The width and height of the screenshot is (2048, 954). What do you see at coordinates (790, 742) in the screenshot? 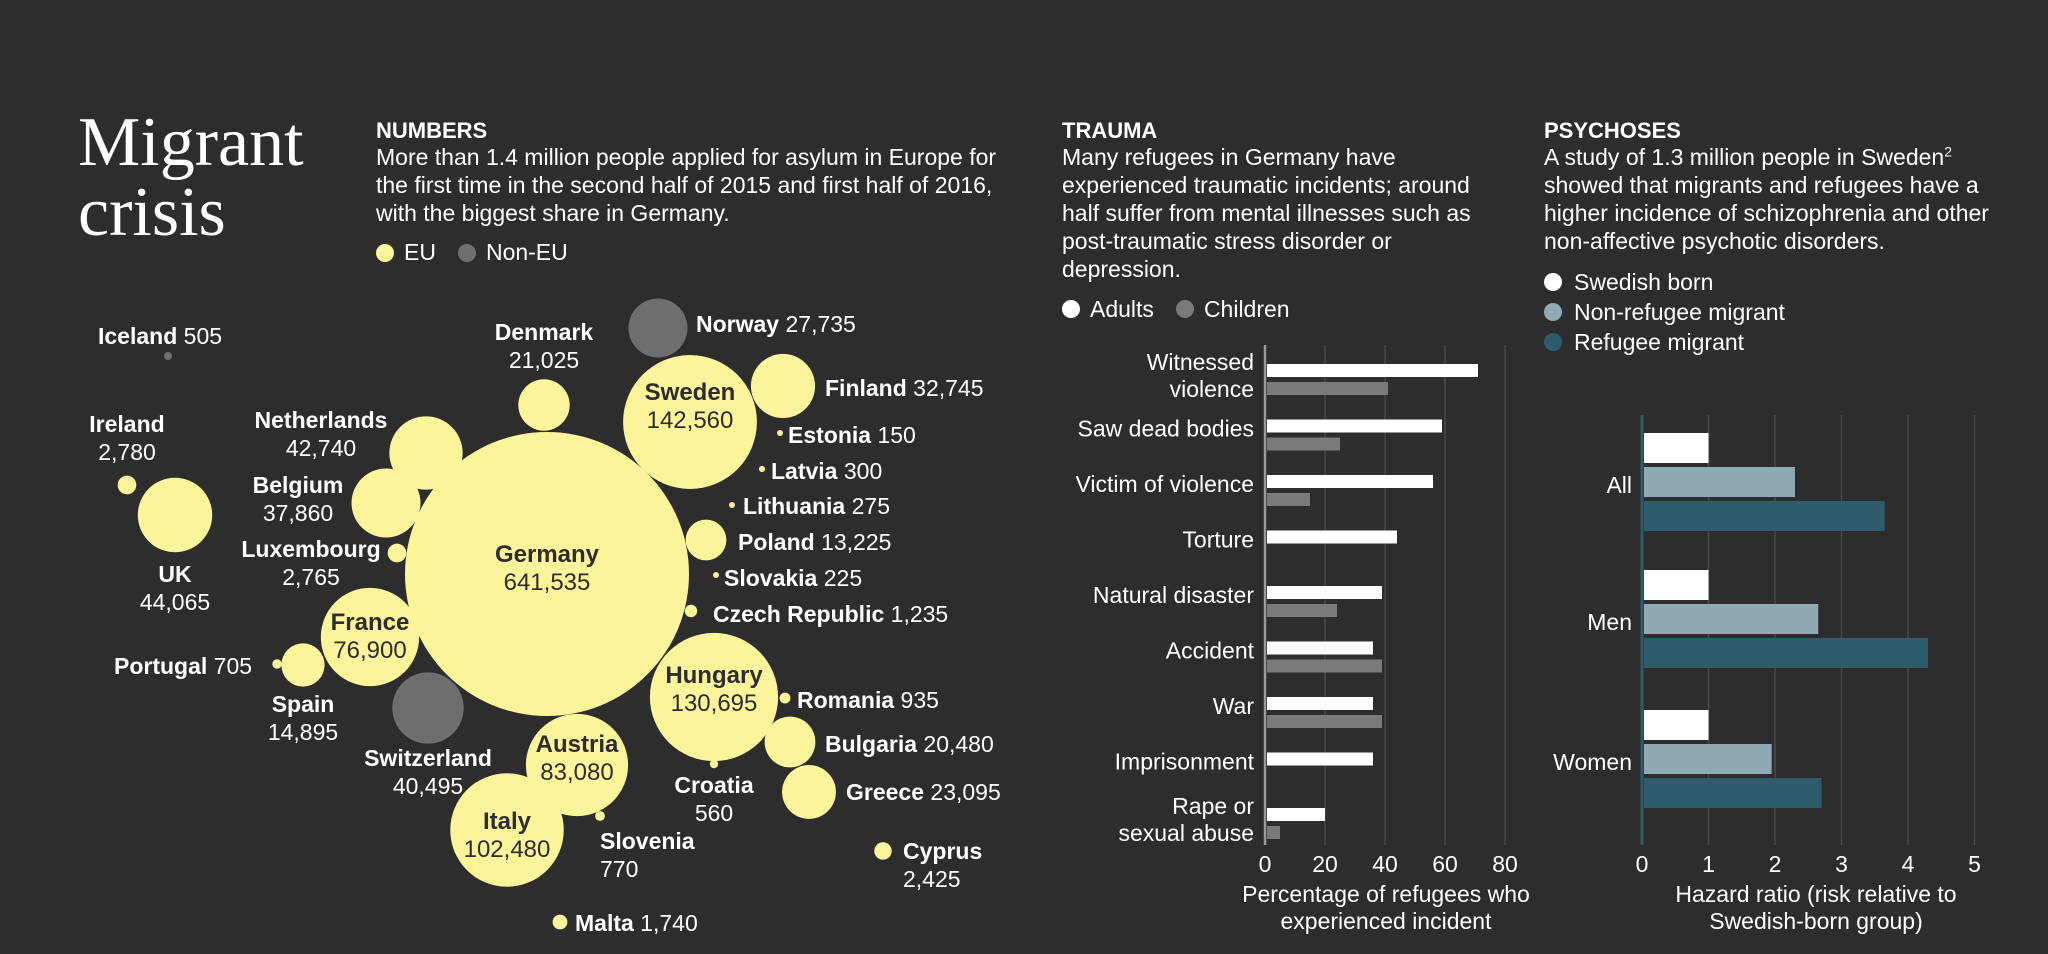
I see `bubble-bulgaria` at bounding box center [790, 742].